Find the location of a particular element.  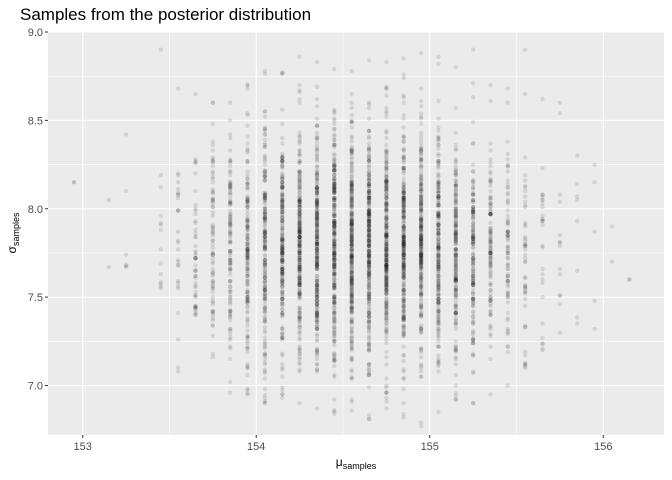

x-tick-label: 153 is located at coordinates (83, 447).